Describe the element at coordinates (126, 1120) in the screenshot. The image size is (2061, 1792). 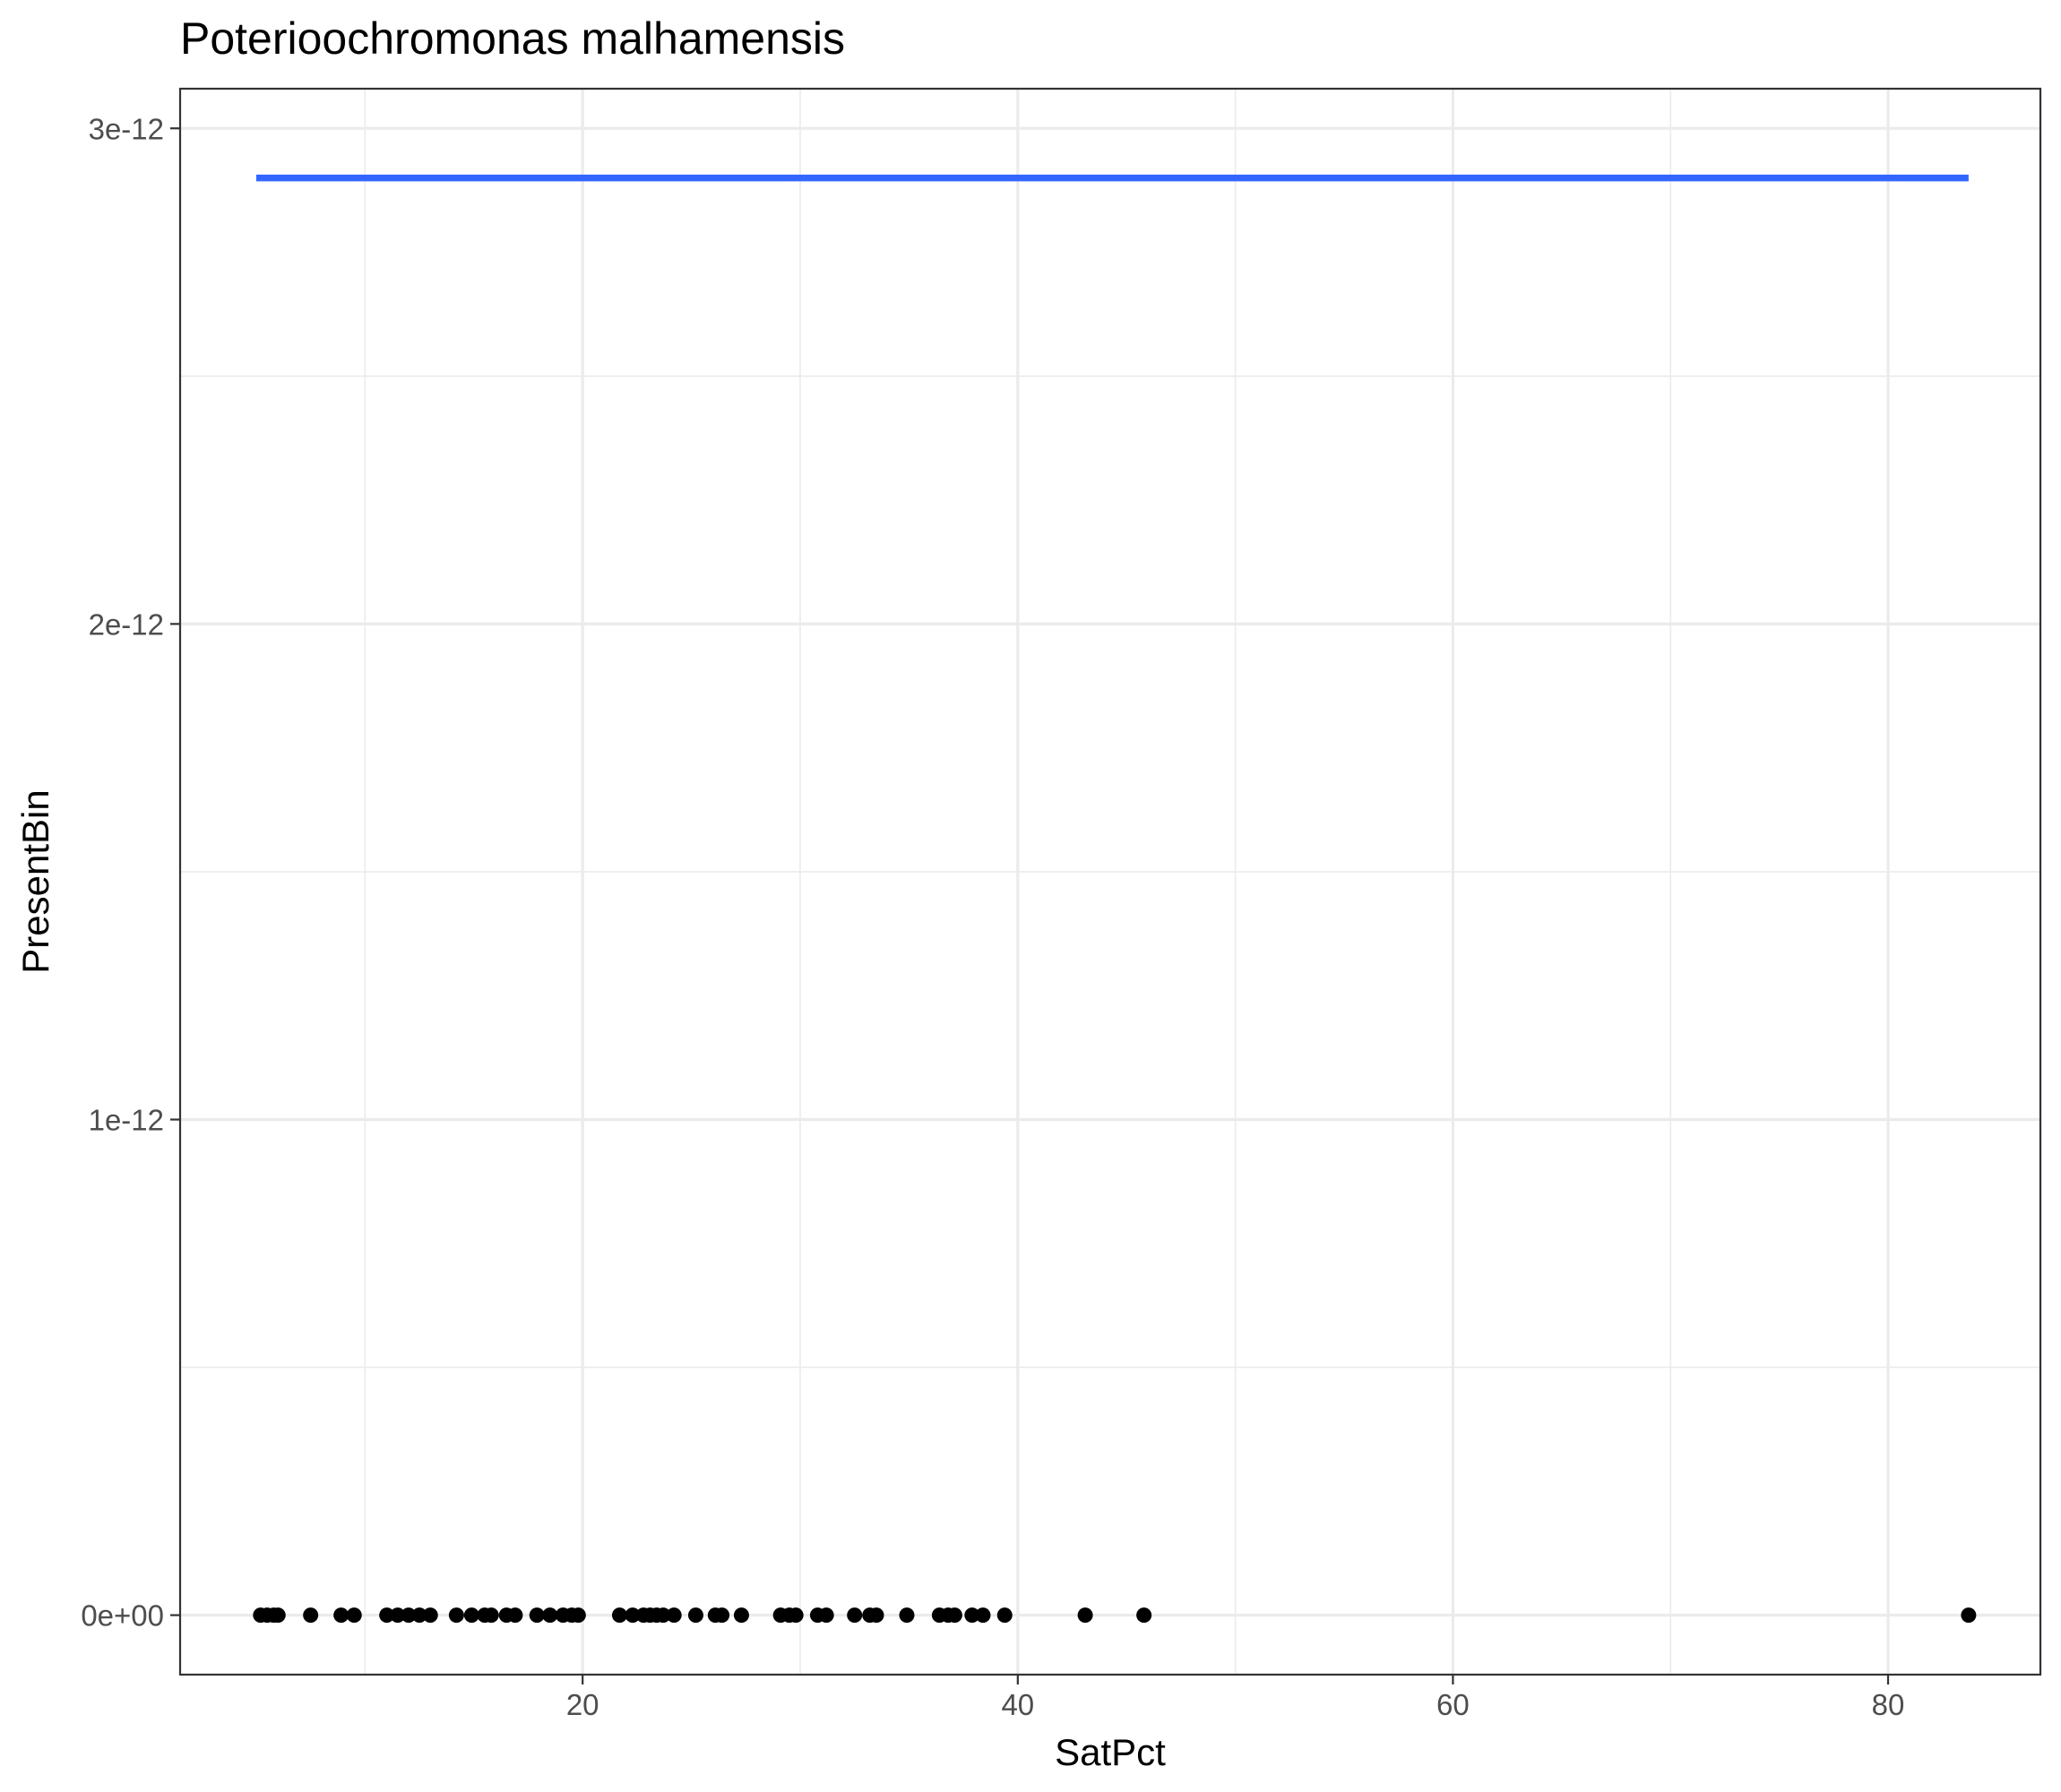
I see `y-tick-label: 1e-12` at that location.